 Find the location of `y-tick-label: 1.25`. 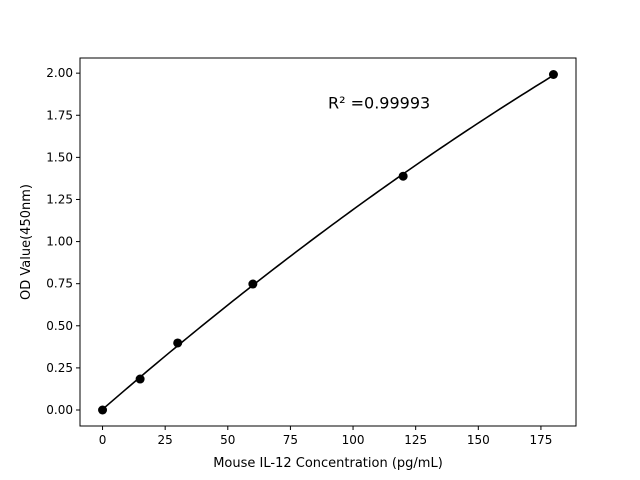

y-tick-label: 1.25 is located at coordinates (59, 199).